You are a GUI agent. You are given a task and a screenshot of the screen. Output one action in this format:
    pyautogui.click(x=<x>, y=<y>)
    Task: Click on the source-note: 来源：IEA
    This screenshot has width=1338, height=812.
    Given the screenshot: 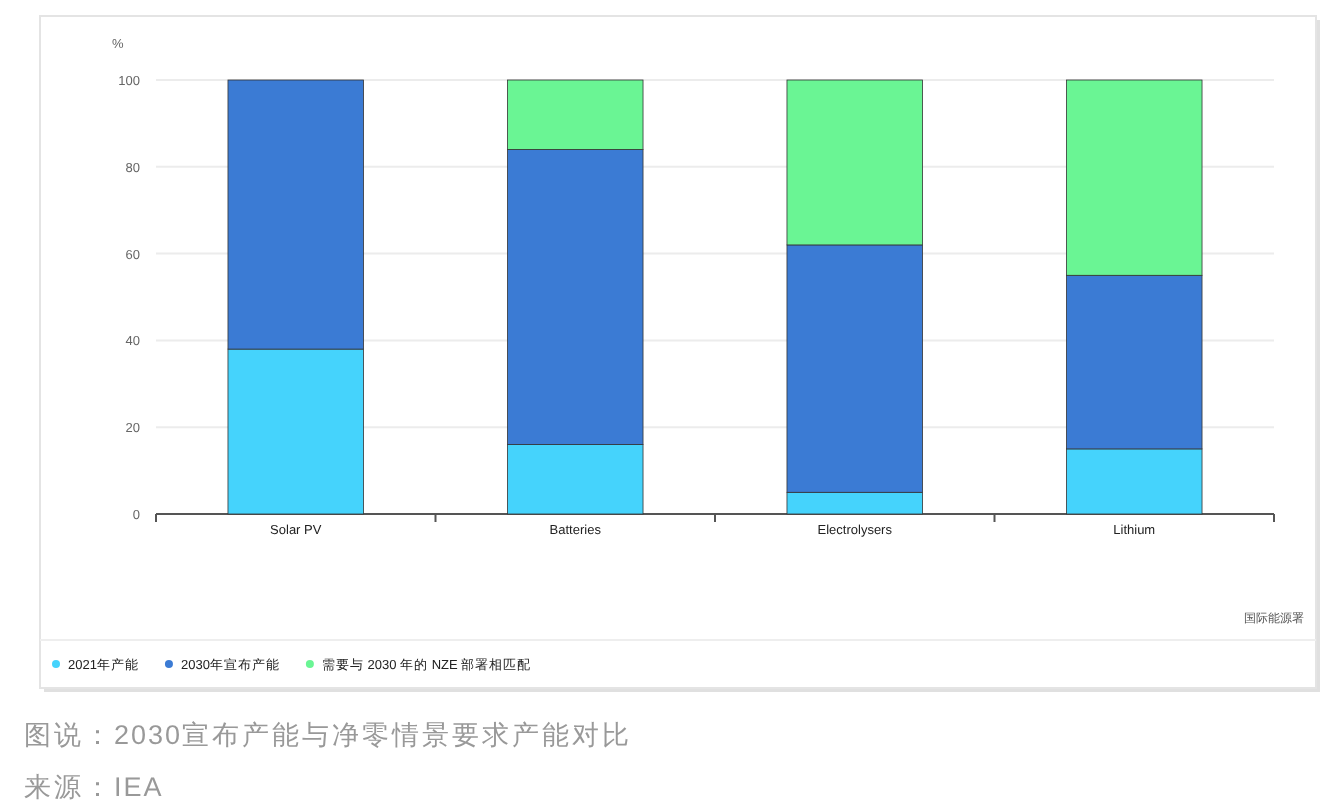 What is the action you would take?
    pyautogui.click(x=94, y=787)
    